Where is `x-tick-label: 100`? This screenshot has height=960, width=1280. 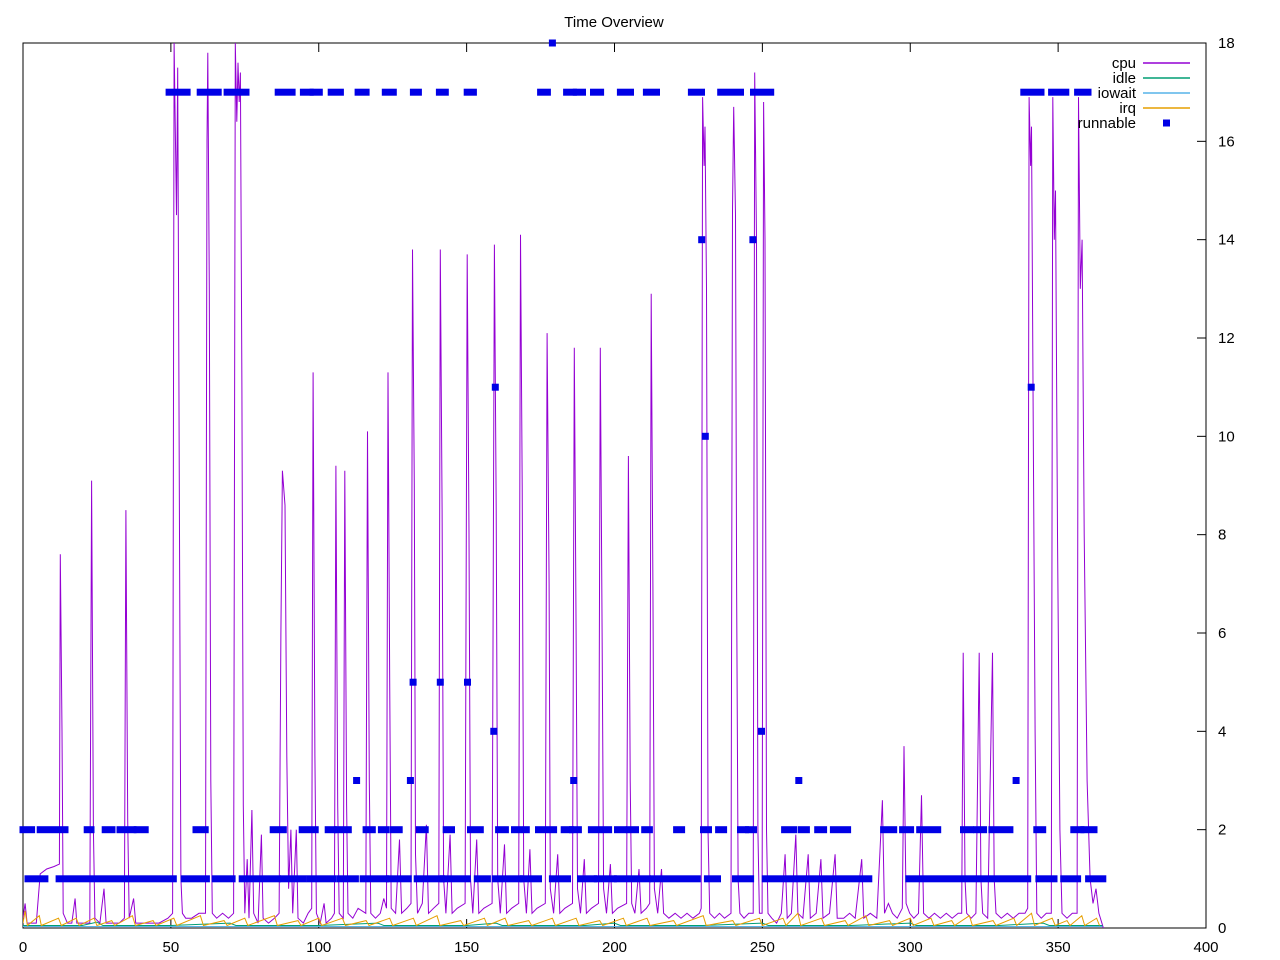 x-tick-label: 100 is located at coordinates (318, 947).